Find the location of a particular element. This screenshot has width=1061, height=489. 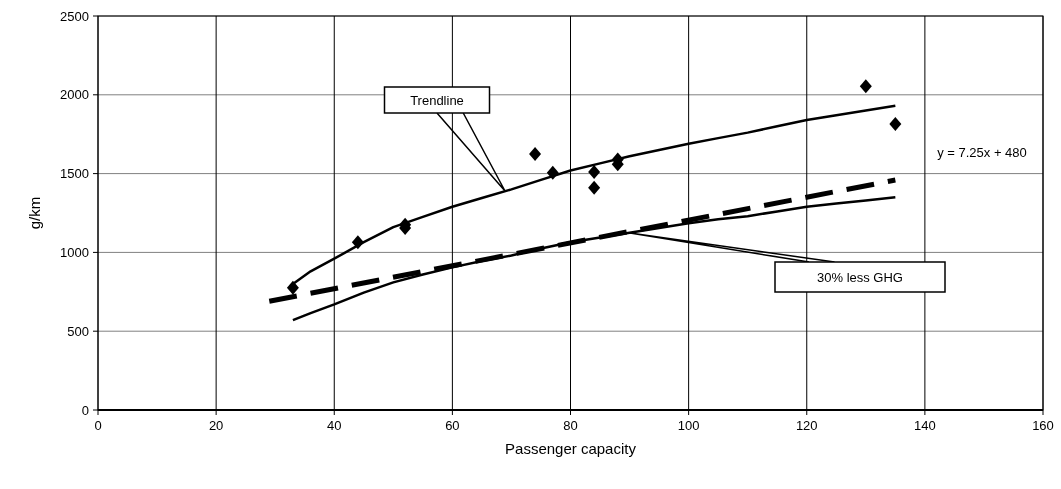

x-tick-label: 40 is located at coordinates (334, 425).